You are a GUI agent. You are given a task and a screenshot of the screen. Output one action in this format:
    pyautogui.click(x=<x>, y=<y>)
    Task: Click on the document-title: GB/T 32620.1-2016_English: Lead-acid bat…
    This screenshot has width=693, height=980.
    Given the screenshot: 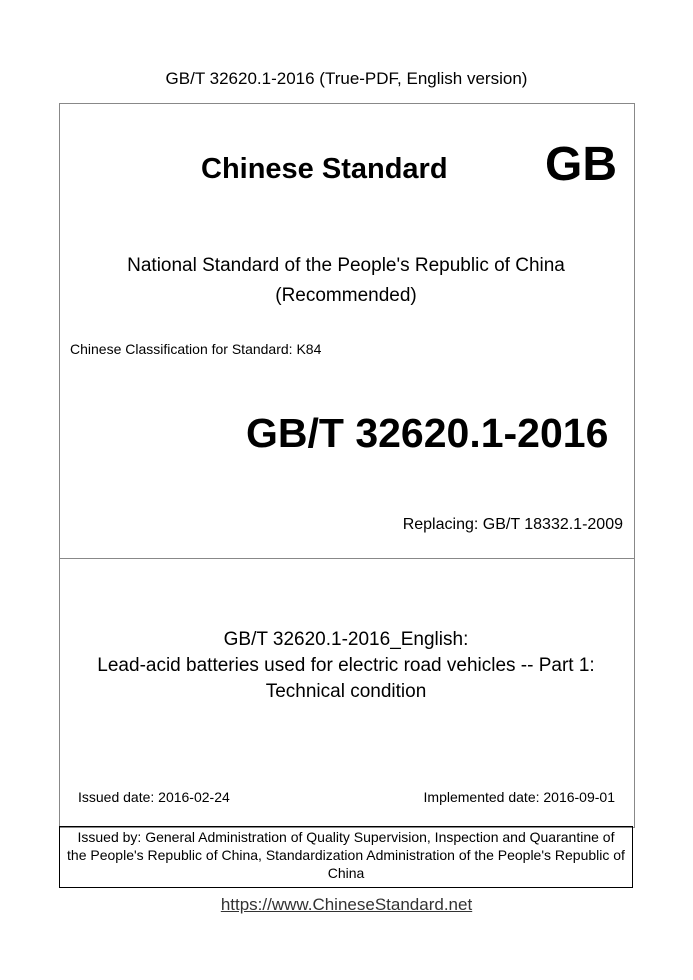 What is the action you would take?
    pyautogui.click(x=346, y=666)
    